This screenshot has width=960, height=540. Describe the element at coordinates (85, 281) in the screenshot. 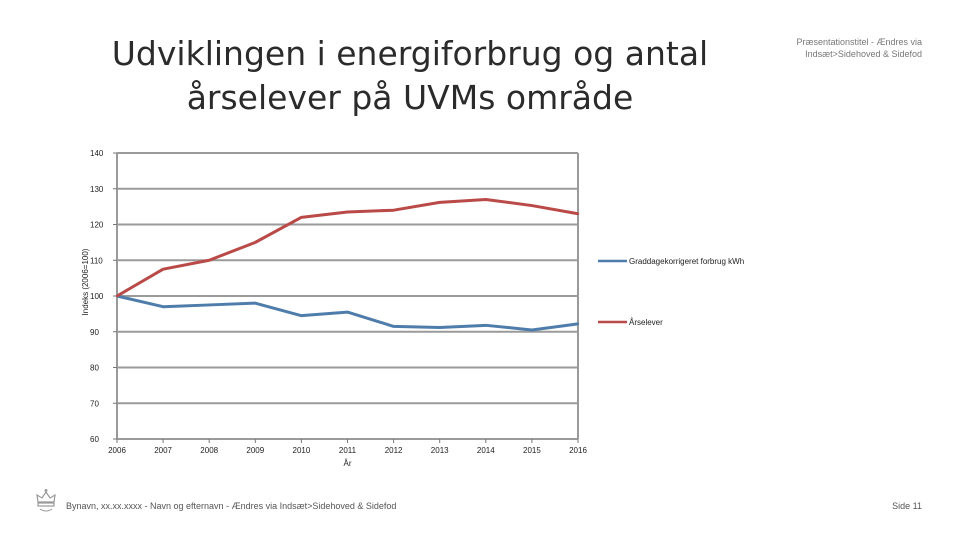

I see `y-axis-title: Indeks (2006=100)` at that location.